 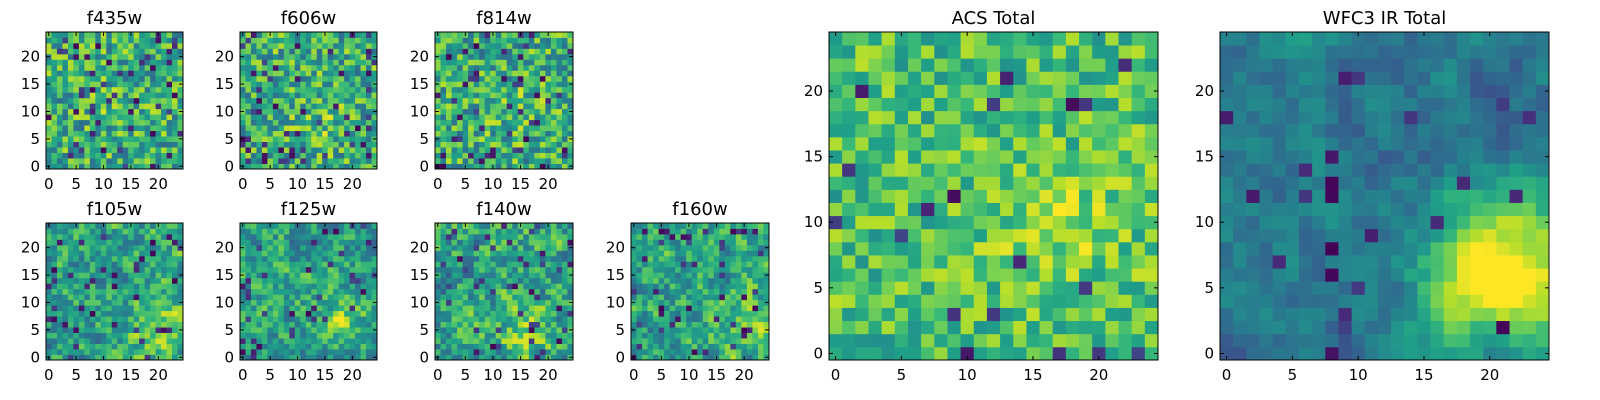 I want to click on x-tick-label: 5, so click(x=466, y=375).